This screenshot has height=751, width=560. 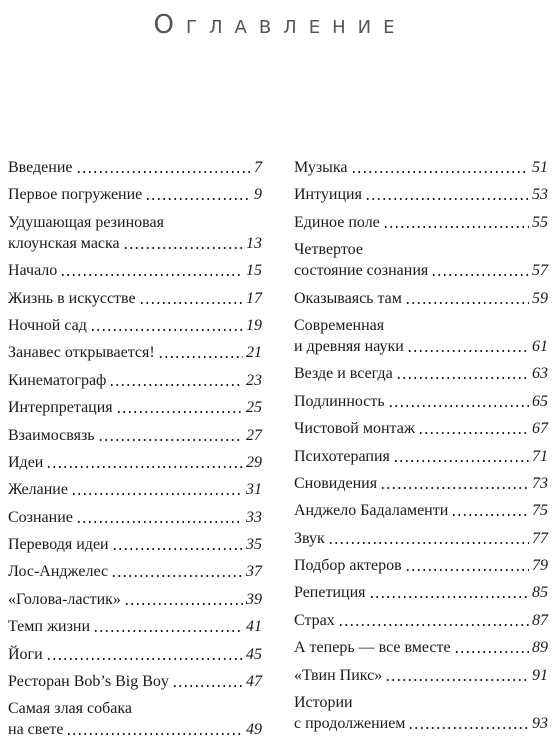 I want to click on entry-row: Йоги 45, so click(x=135, y=654).